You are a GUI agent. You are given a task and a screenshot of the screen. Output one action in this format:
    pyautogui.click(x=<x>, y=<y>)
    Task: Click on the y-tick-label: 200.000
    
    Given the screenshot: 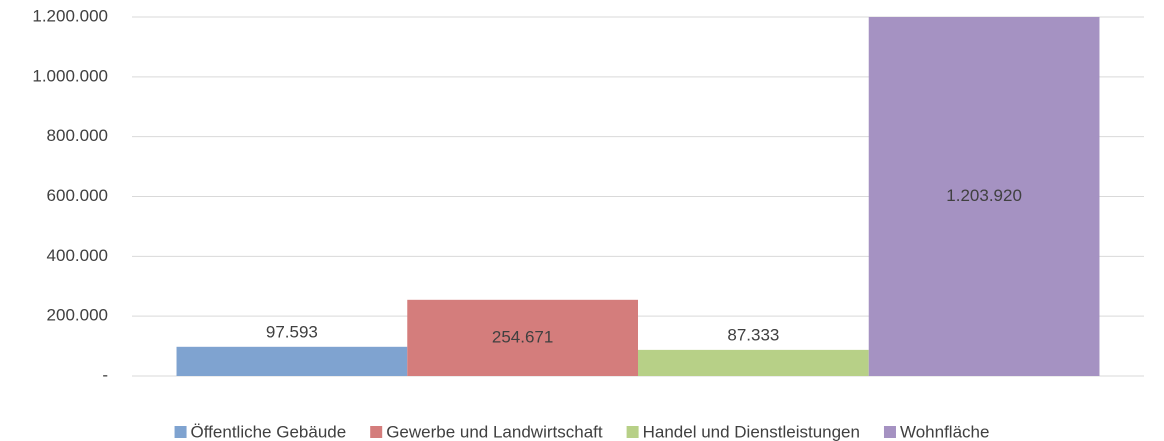 What is the action you would take?
    pyautogui.click(x=77, y=315)
    